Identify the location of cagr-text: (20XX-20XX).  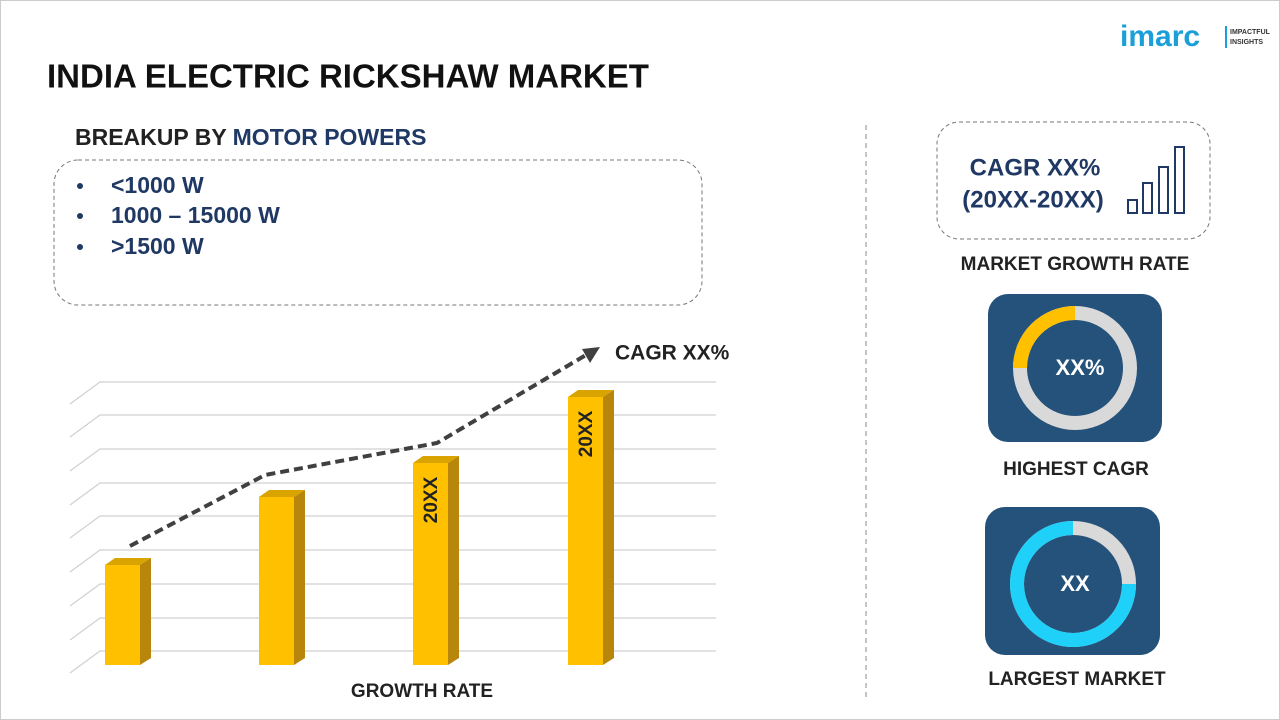
(1032, 199).